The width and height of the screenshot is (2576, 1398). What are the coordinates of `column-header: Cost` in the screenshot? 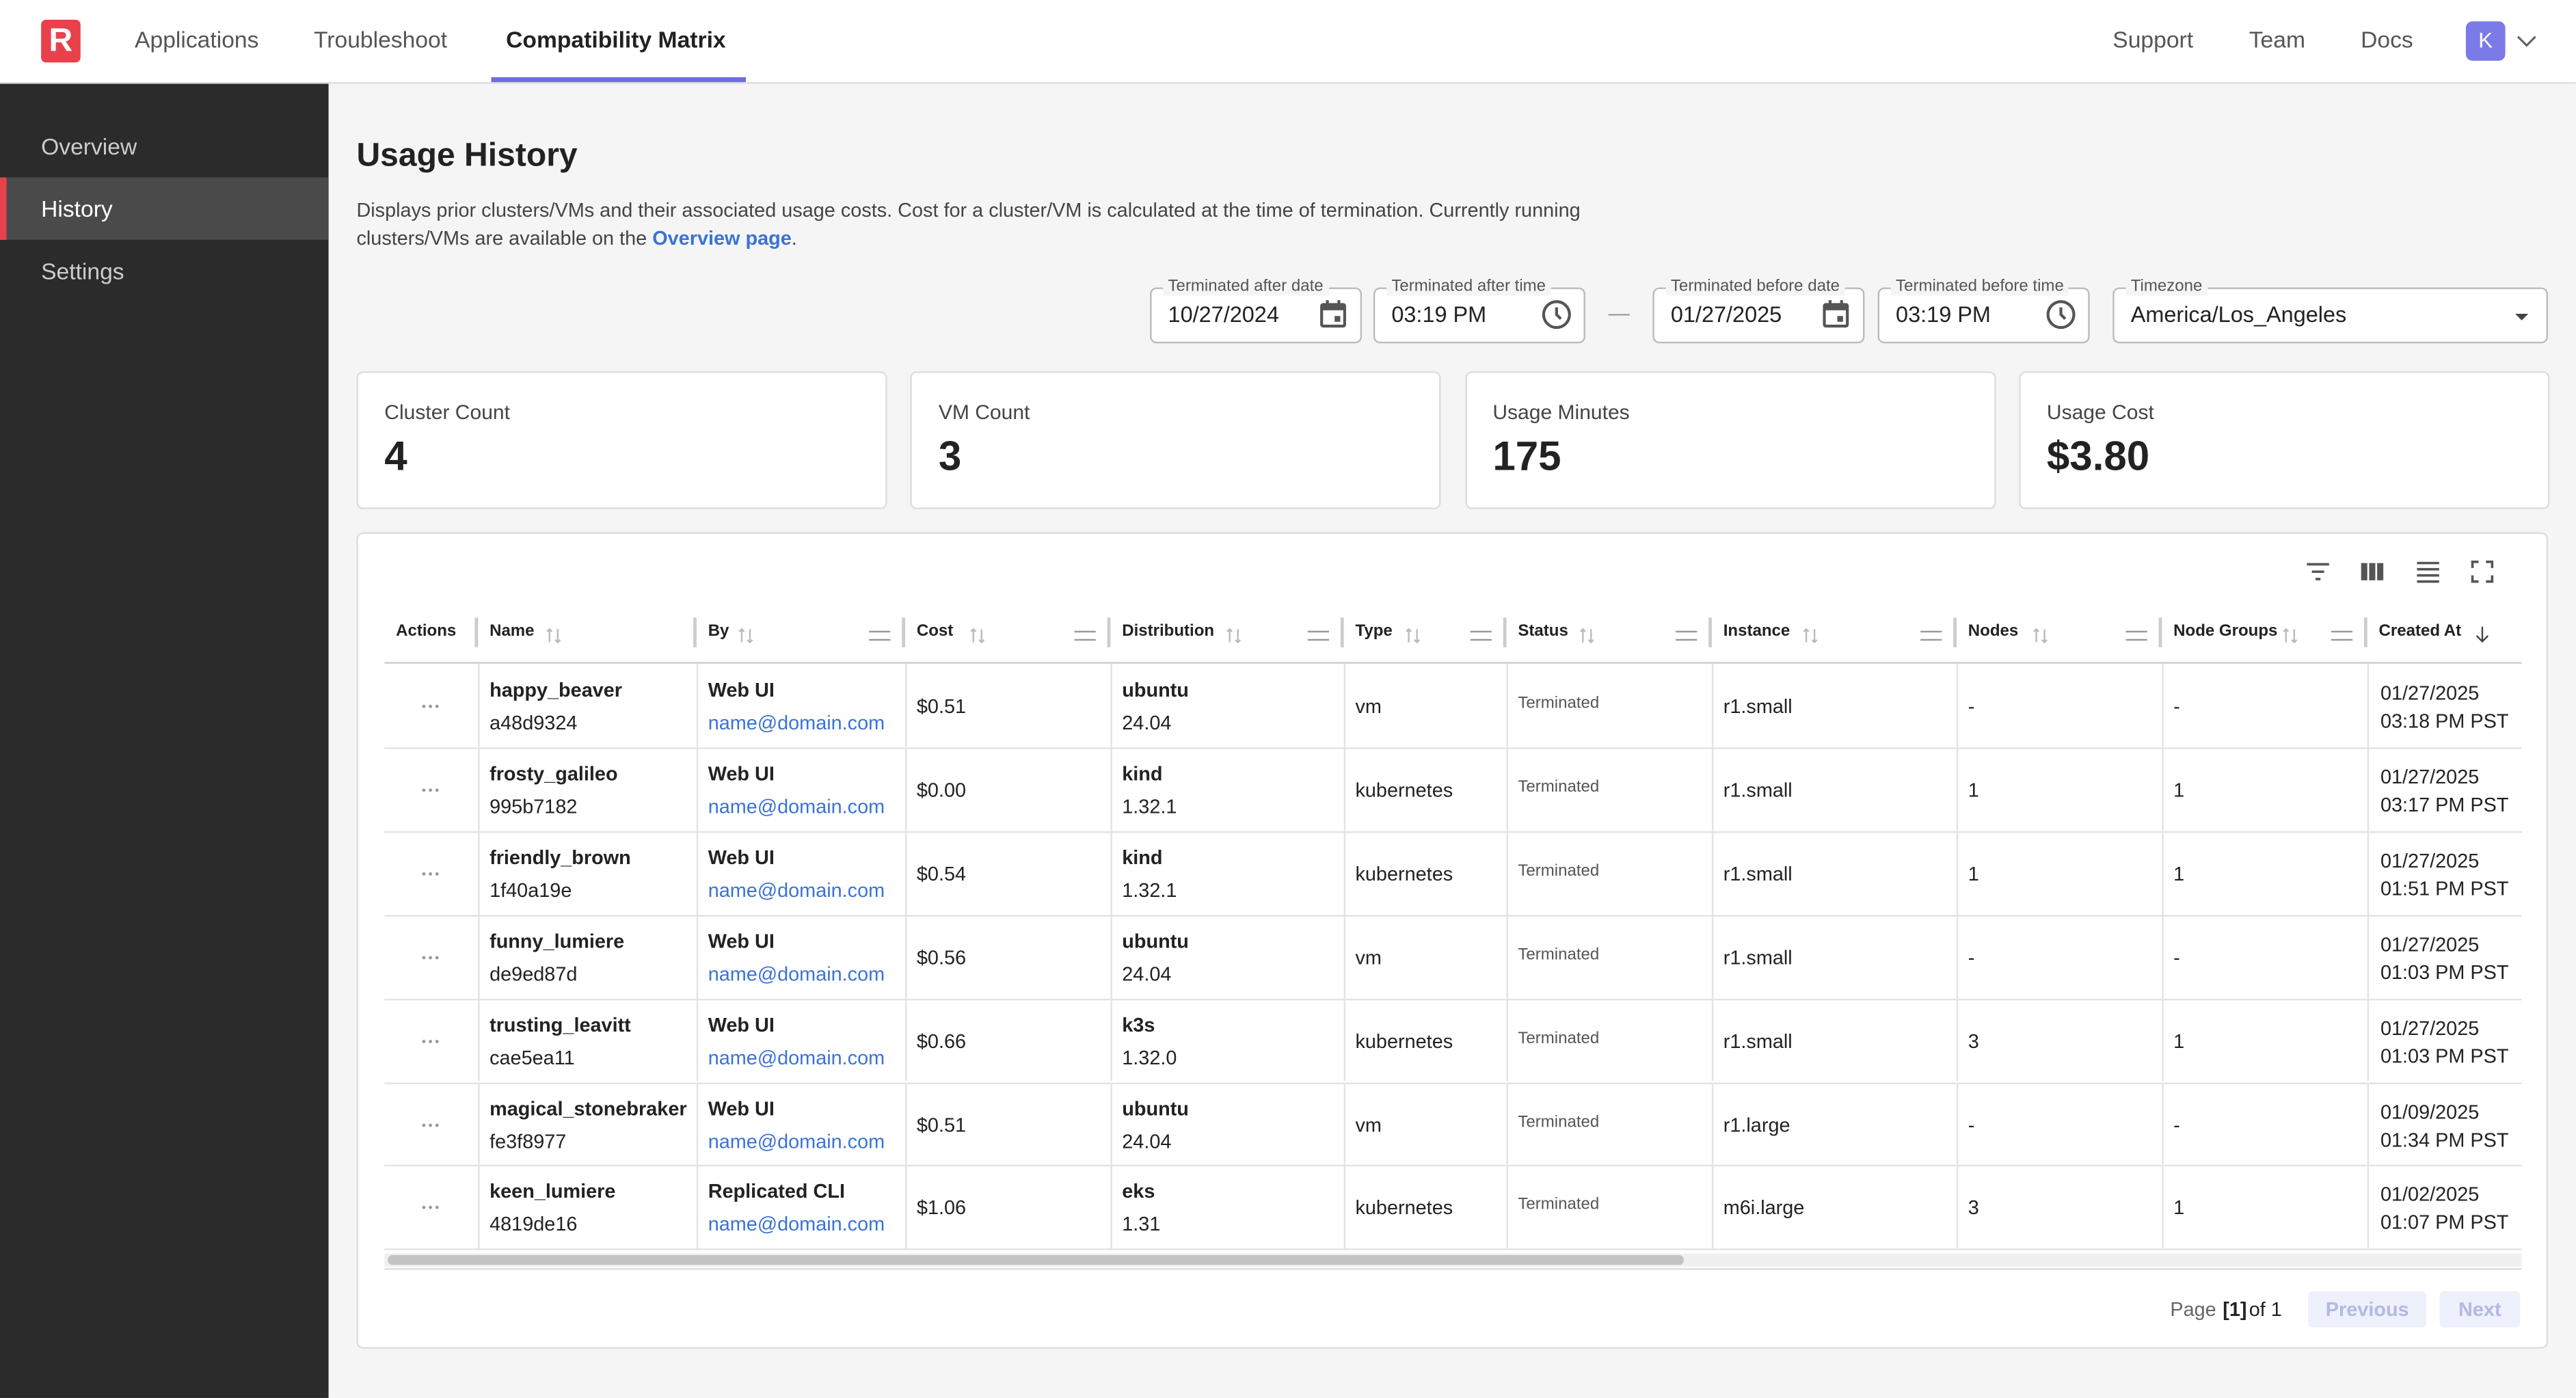 It's located at (935, 631).